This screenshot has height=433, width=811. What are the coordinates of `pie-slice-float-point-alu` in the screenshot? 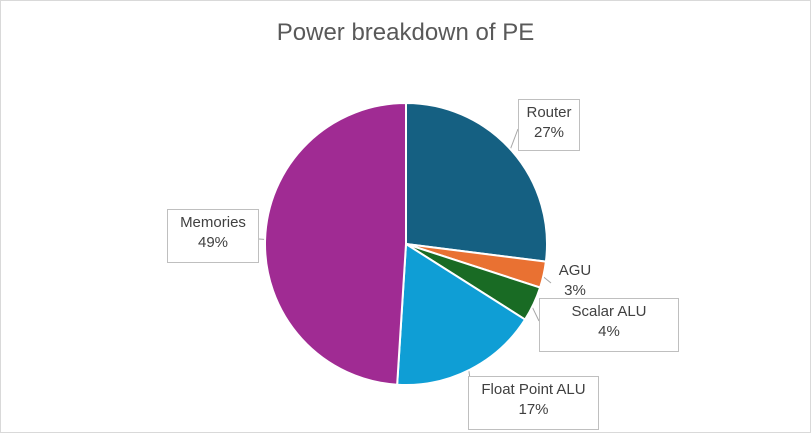 It's located at (461, 314).